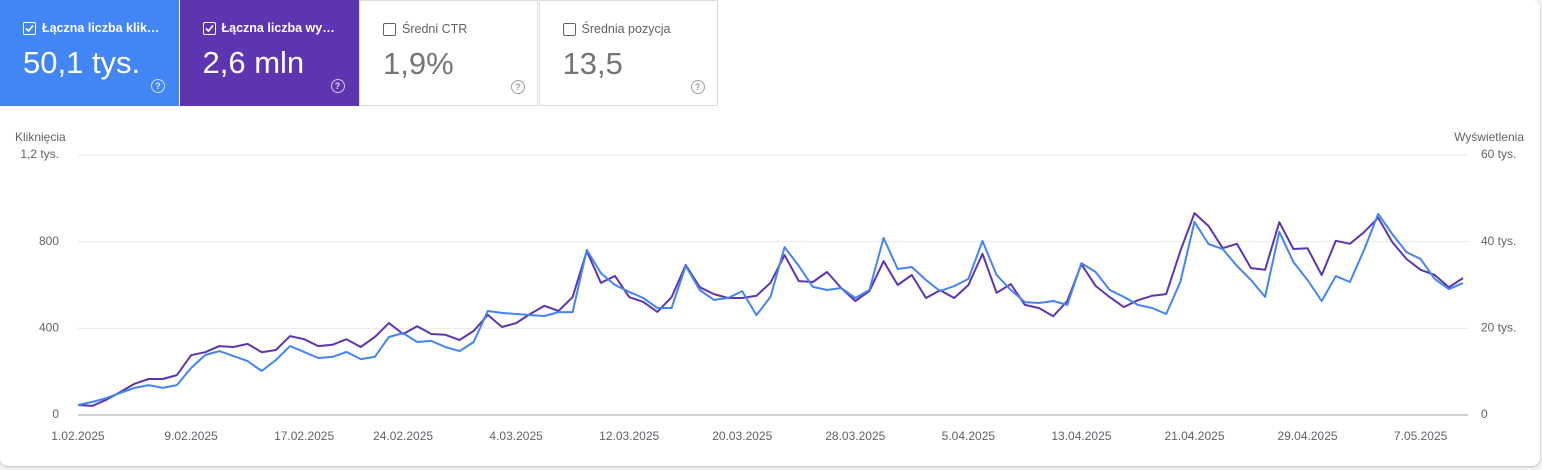  Describe the element at coordinates (49, 241) in the screenshot. I see `y-tick-label: 800` at that location.